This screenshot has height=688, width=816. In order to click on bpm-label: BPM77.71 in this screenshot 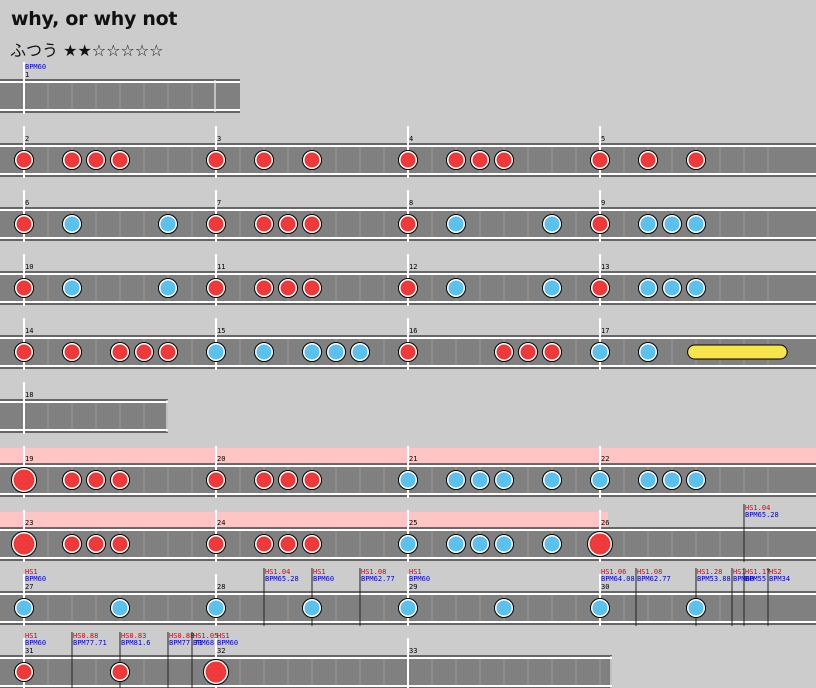, I will do `click(90, 643)`.